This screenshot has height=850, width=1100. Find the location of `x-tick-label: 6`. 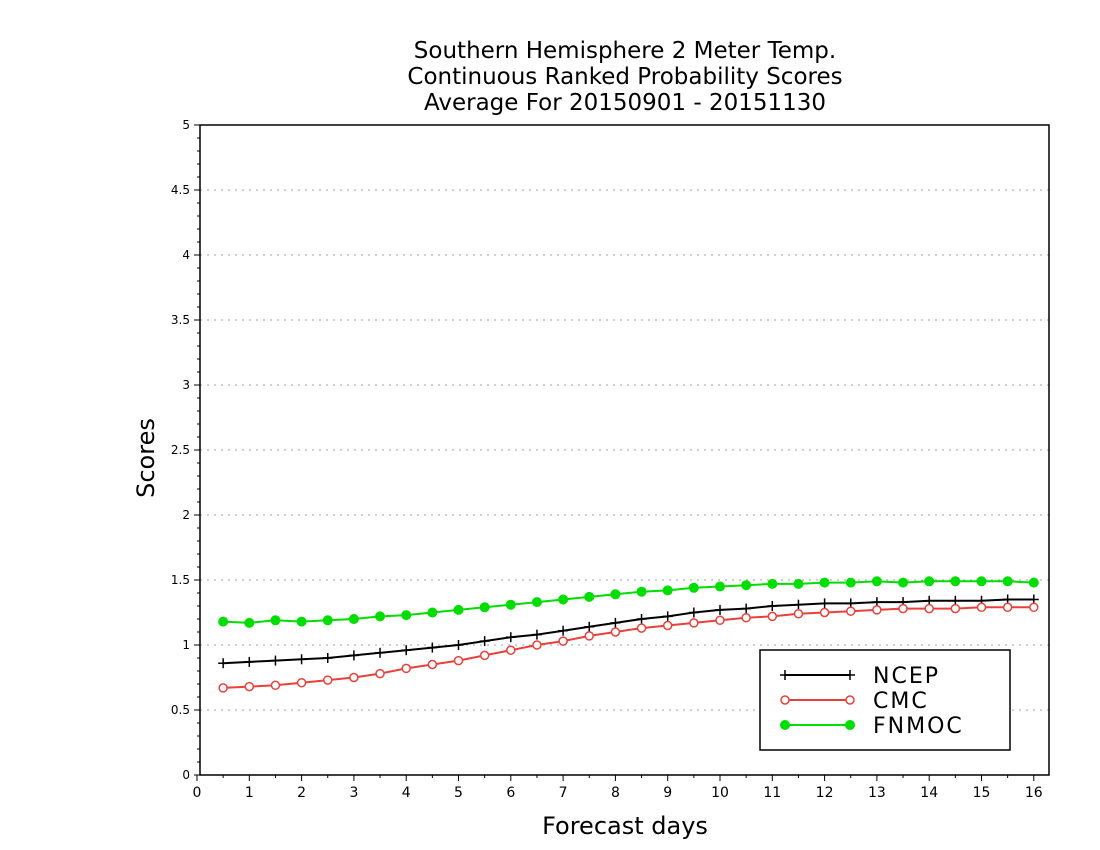

x-tick-label: 6 is located at coordinates (510, 793).